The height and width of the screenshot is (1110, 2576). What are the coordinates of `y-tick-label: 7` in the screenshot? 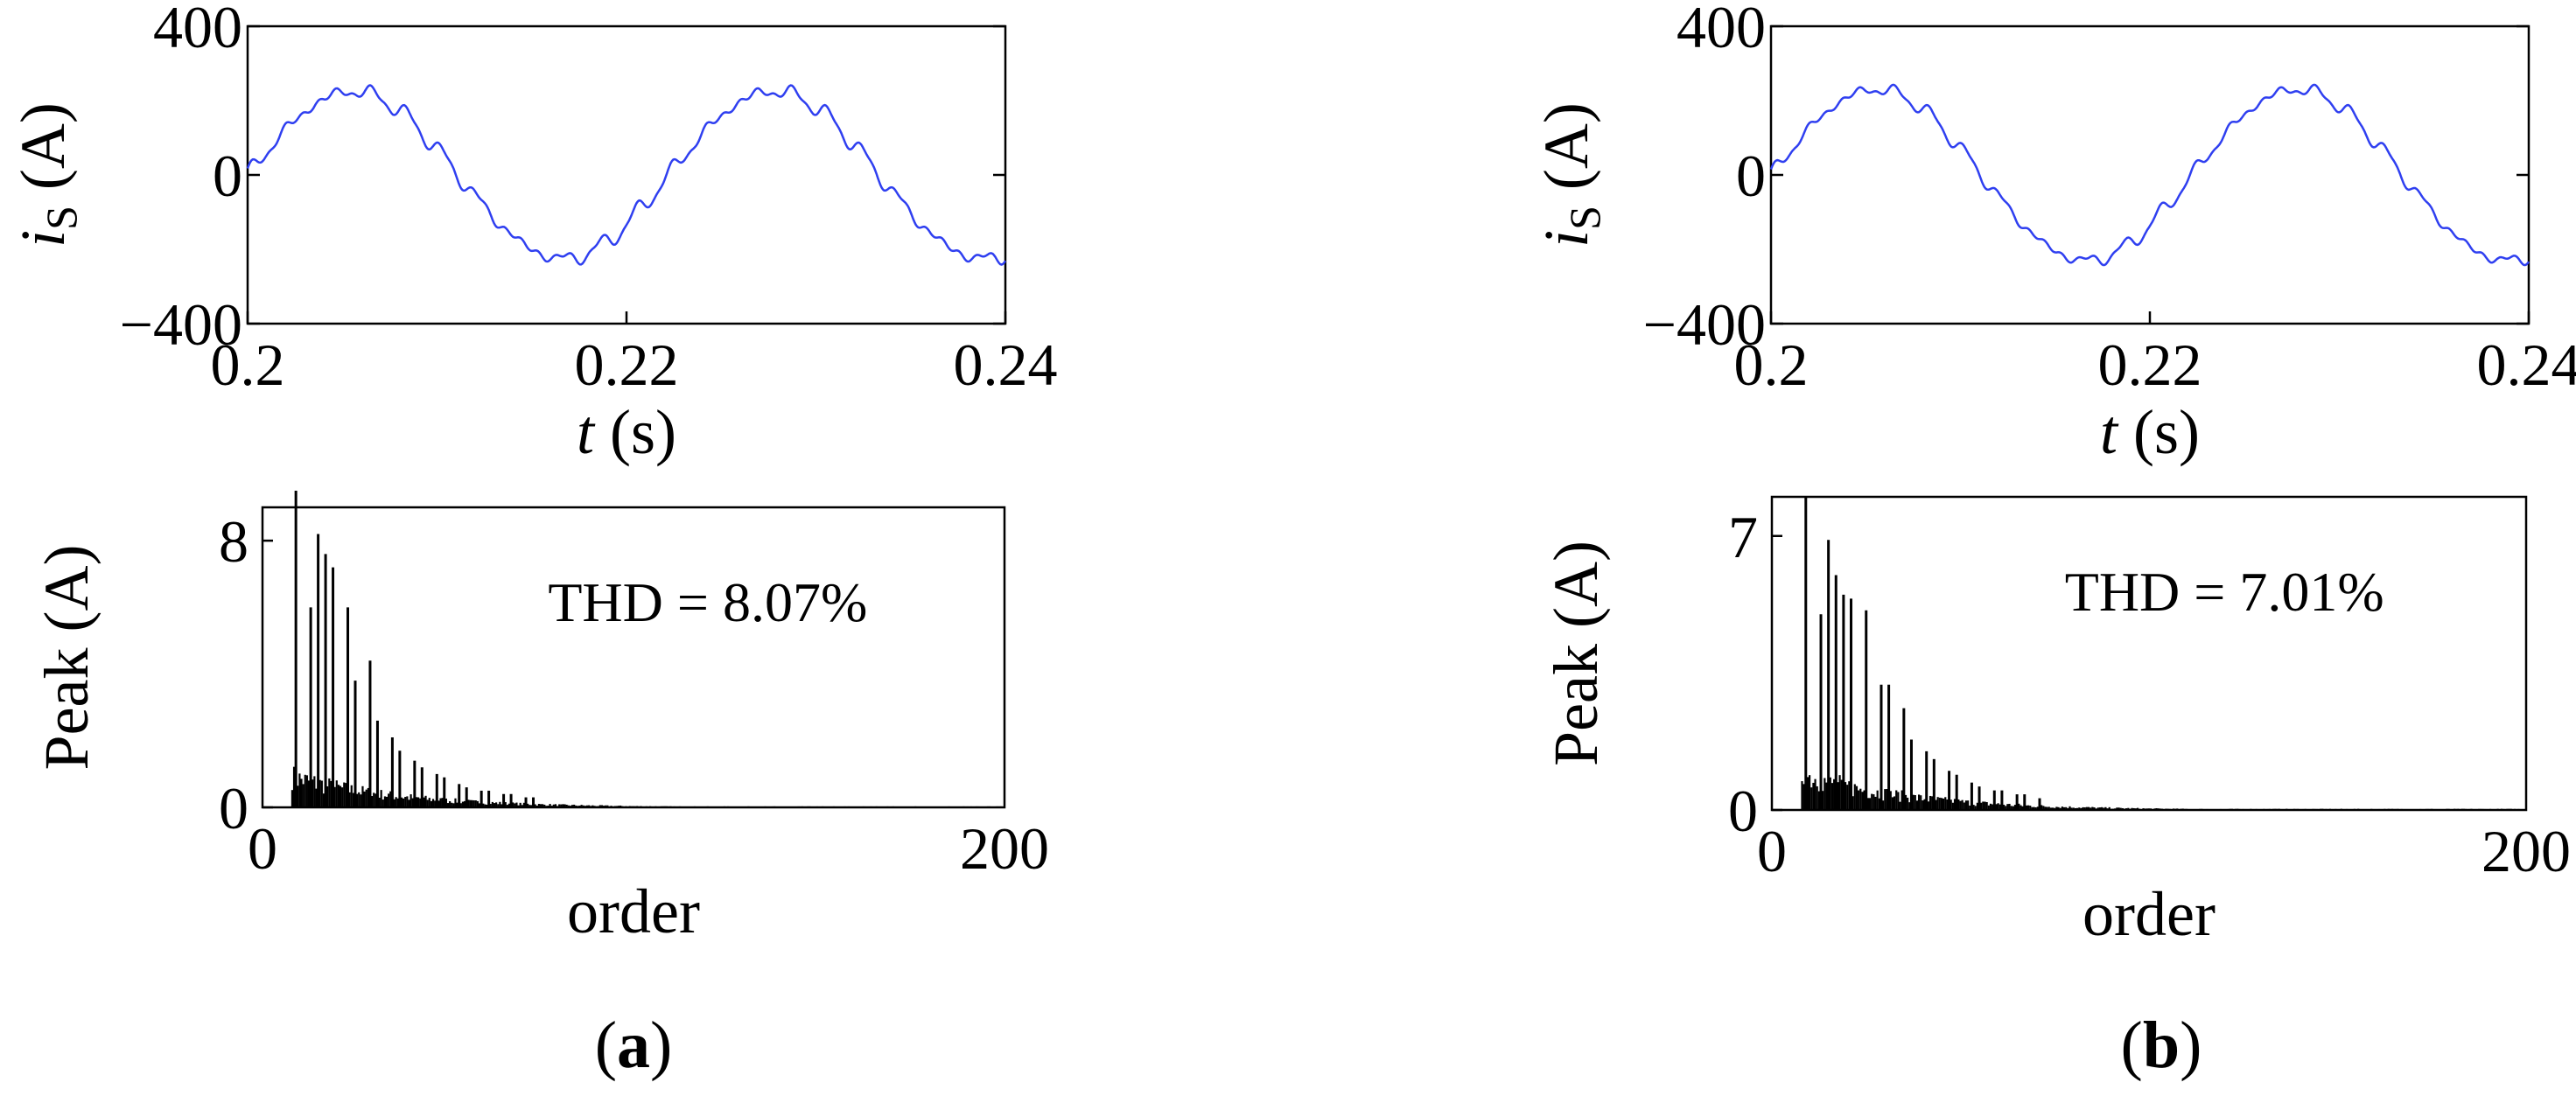 It's located at (1743, 537).